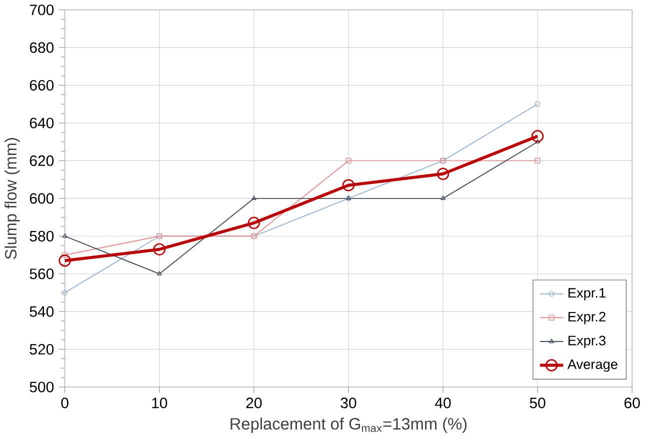 This screenshot has height=437, width=645. Describe the element at coordinates (64, 402) in the screenshot. I see `x-tick-label: 0` at that location.